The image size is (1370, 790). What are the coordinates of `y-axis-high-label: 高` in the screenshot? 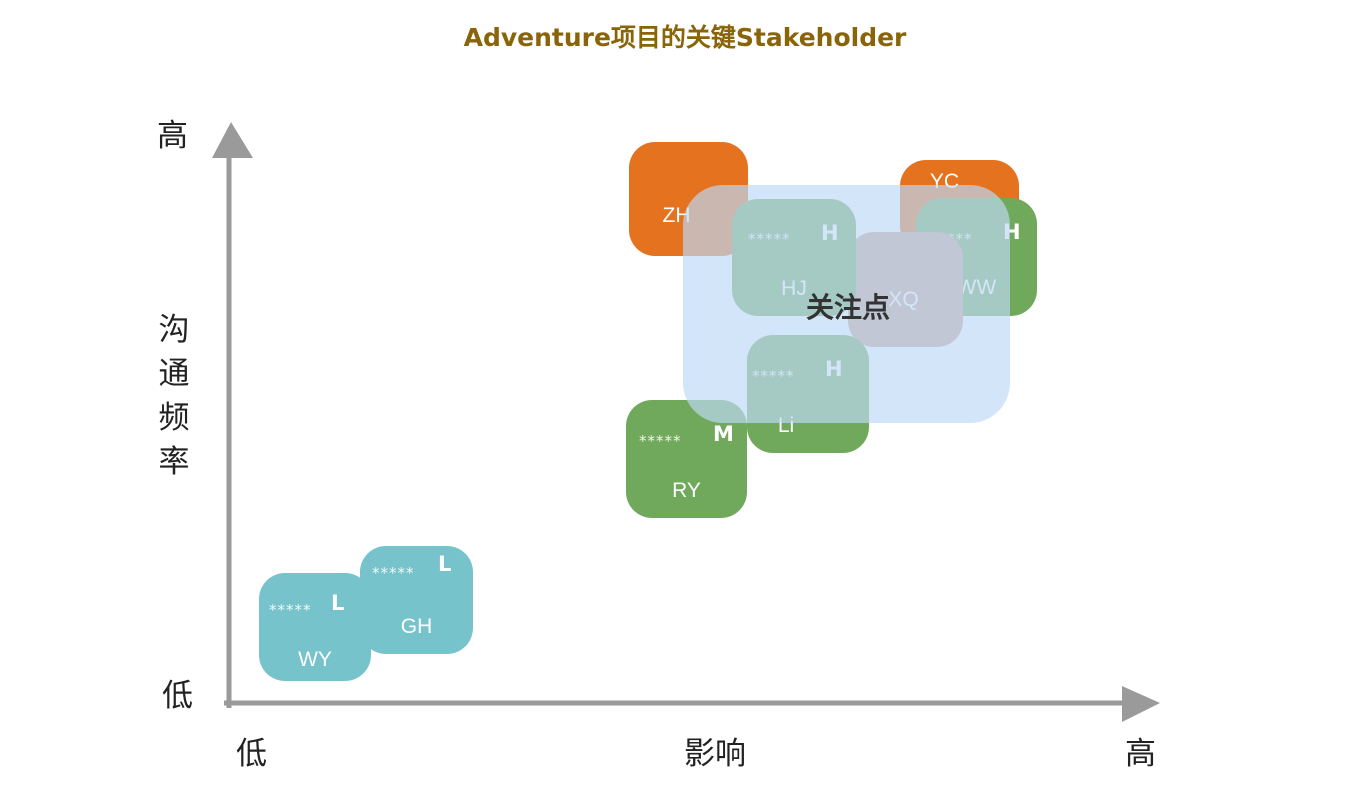 It's located at (172, 136).